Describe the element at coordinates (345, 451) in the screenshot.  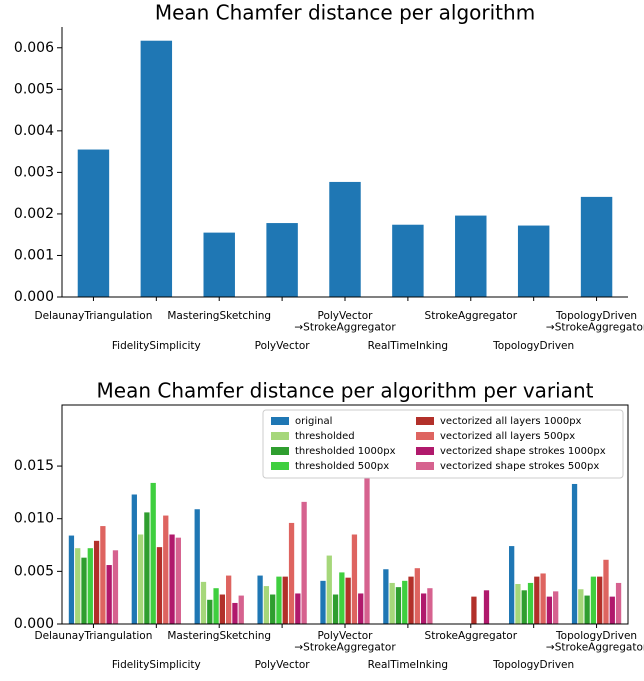
I see `legend-label: thresholded 1000px` at that location.